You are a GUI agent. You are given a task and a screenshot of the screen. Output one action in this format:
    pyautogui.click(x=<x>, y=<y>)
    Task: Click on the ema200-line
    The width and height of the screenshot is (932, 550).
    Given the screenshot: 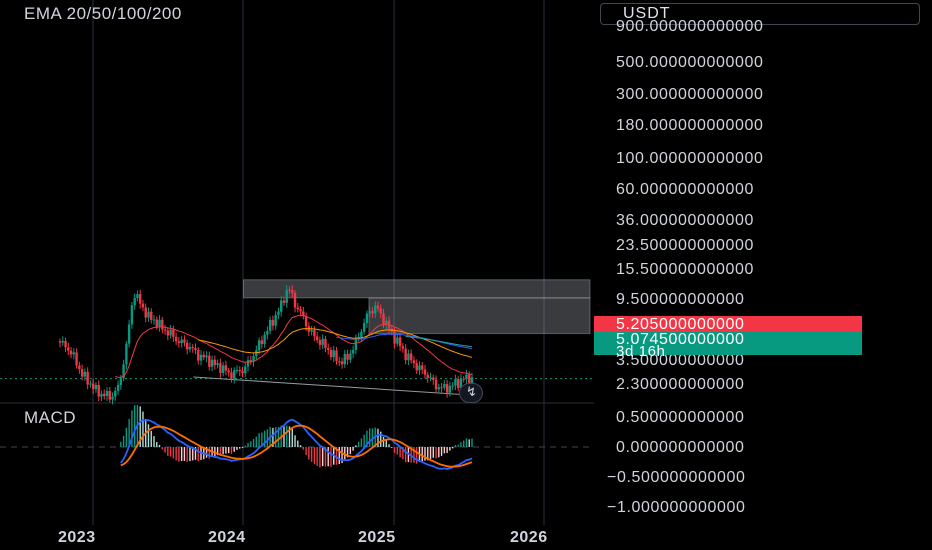 What is the action you would take?
    pyautogui.click(x=439, y=341)
    